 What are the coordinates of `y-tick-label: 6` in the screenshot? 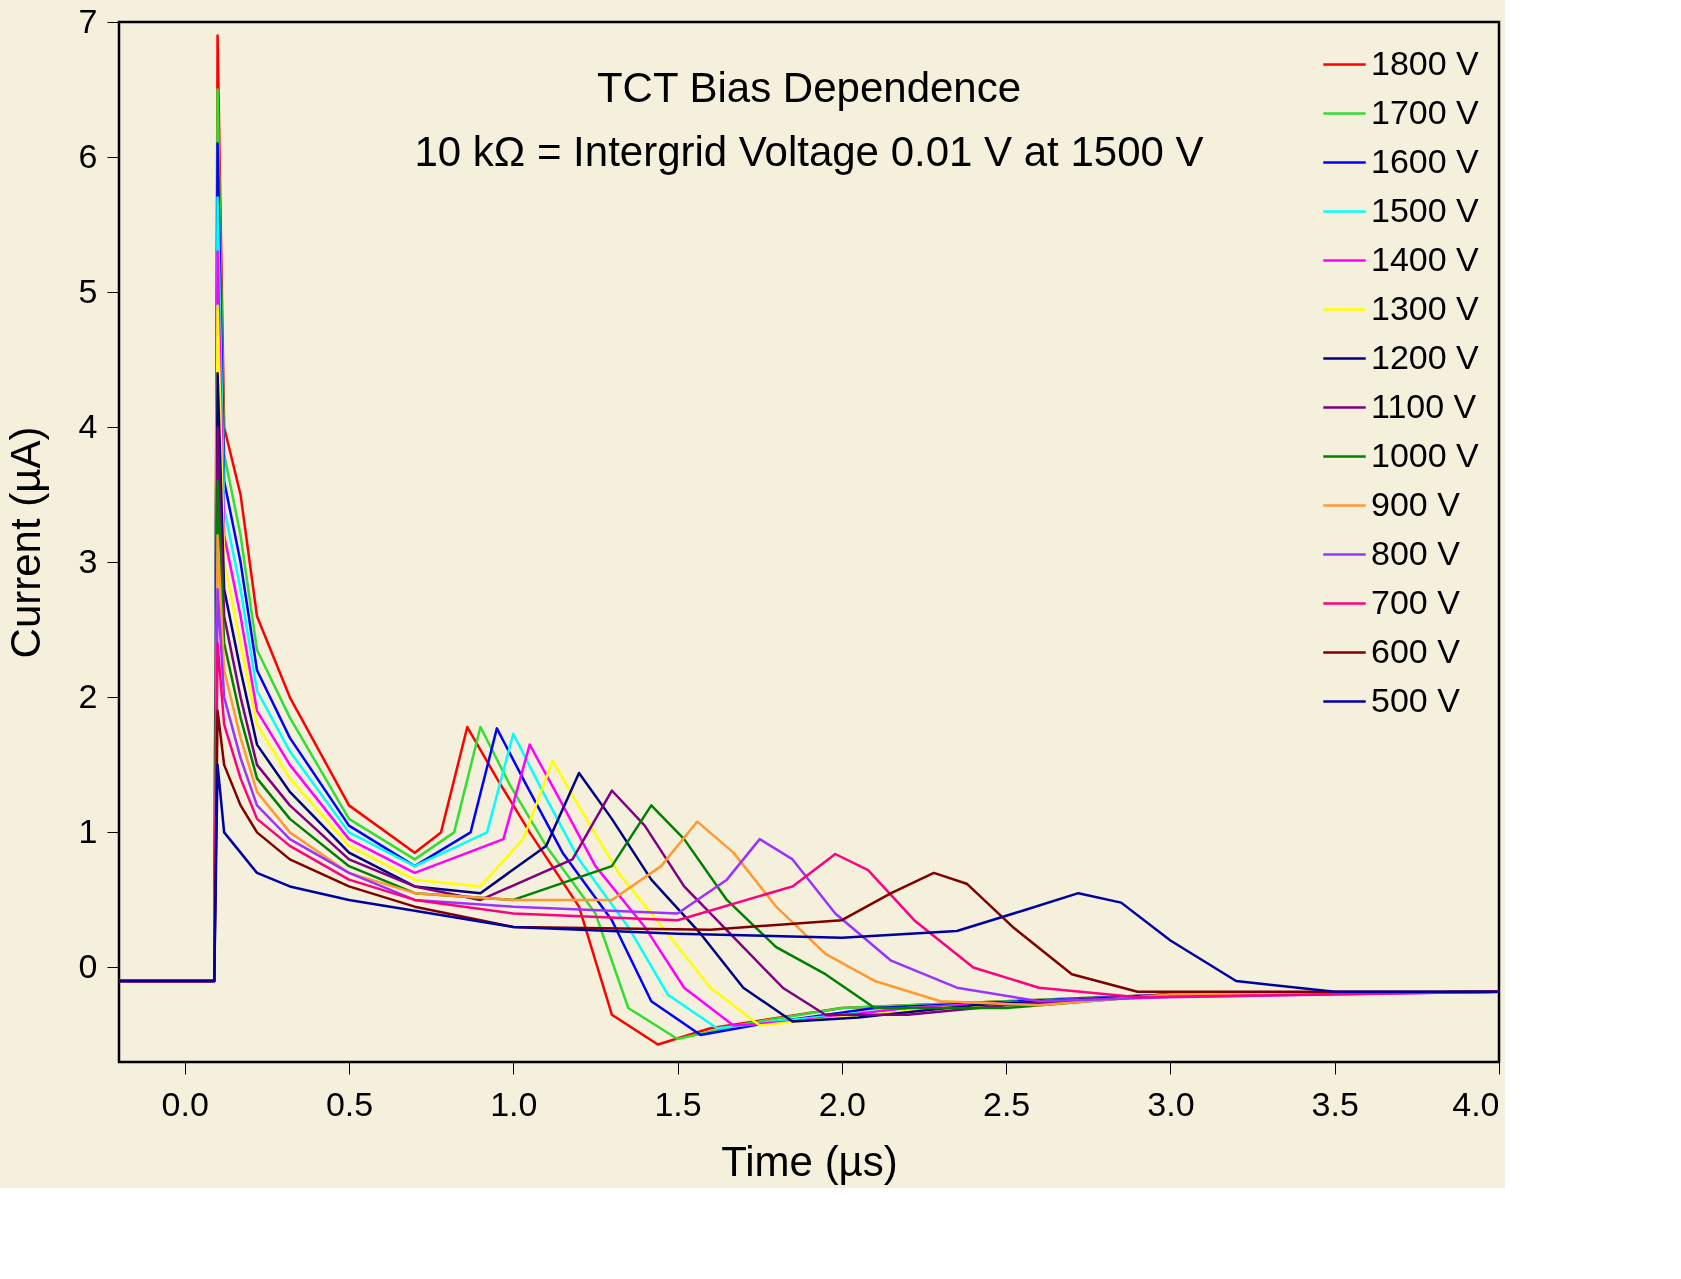 It's located at (88, 155).